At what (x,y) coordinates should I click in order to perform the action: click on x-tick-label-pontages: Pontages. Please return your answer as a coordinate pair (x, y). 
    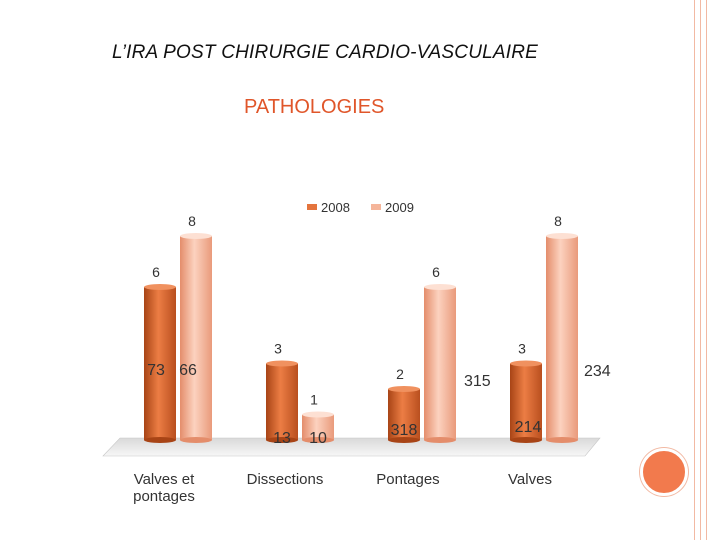
    Looking at the image, I should click on (407, 479).